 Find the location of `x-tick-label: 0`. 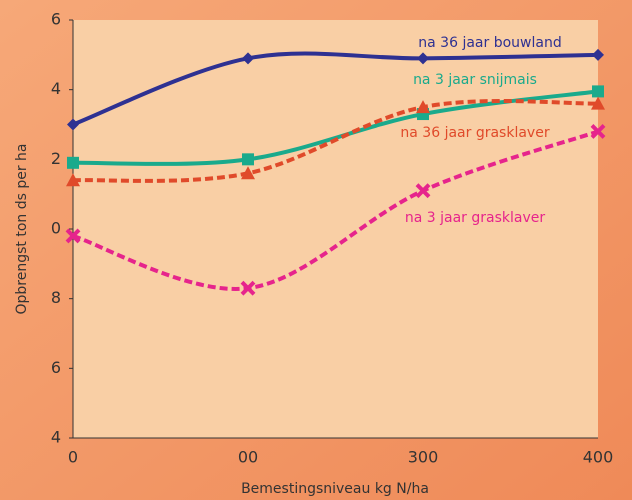

x-tick-label: 0 is located at coordinates (73, 457).